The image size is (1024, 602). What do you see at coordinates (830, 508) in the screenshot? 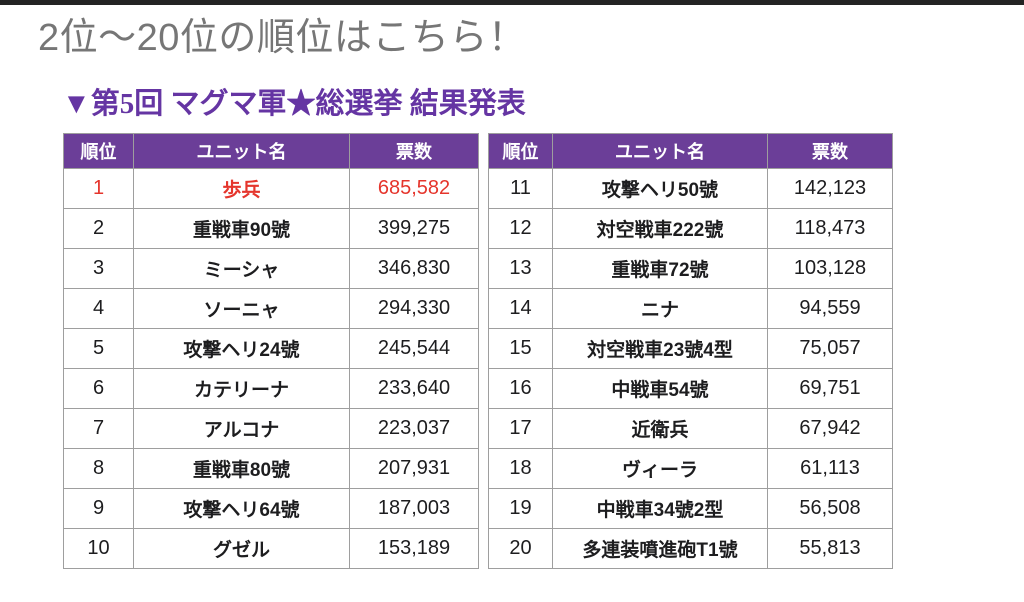
I see `votes-cell: 56,508` at bounding box center [830, 508].